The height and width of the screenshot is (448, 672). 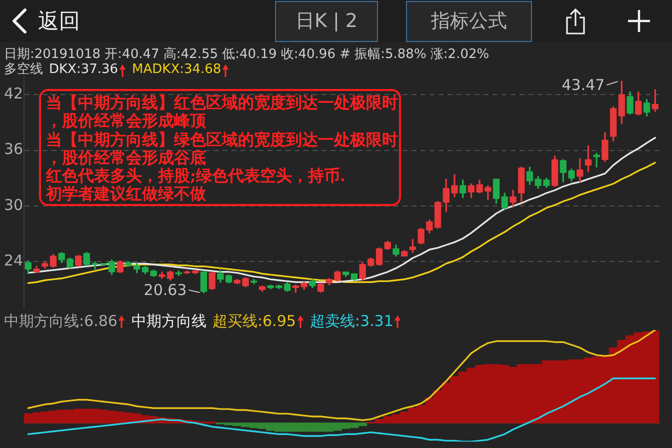 I want to click on y-tick-label: 24, so click(x=14, y=261).